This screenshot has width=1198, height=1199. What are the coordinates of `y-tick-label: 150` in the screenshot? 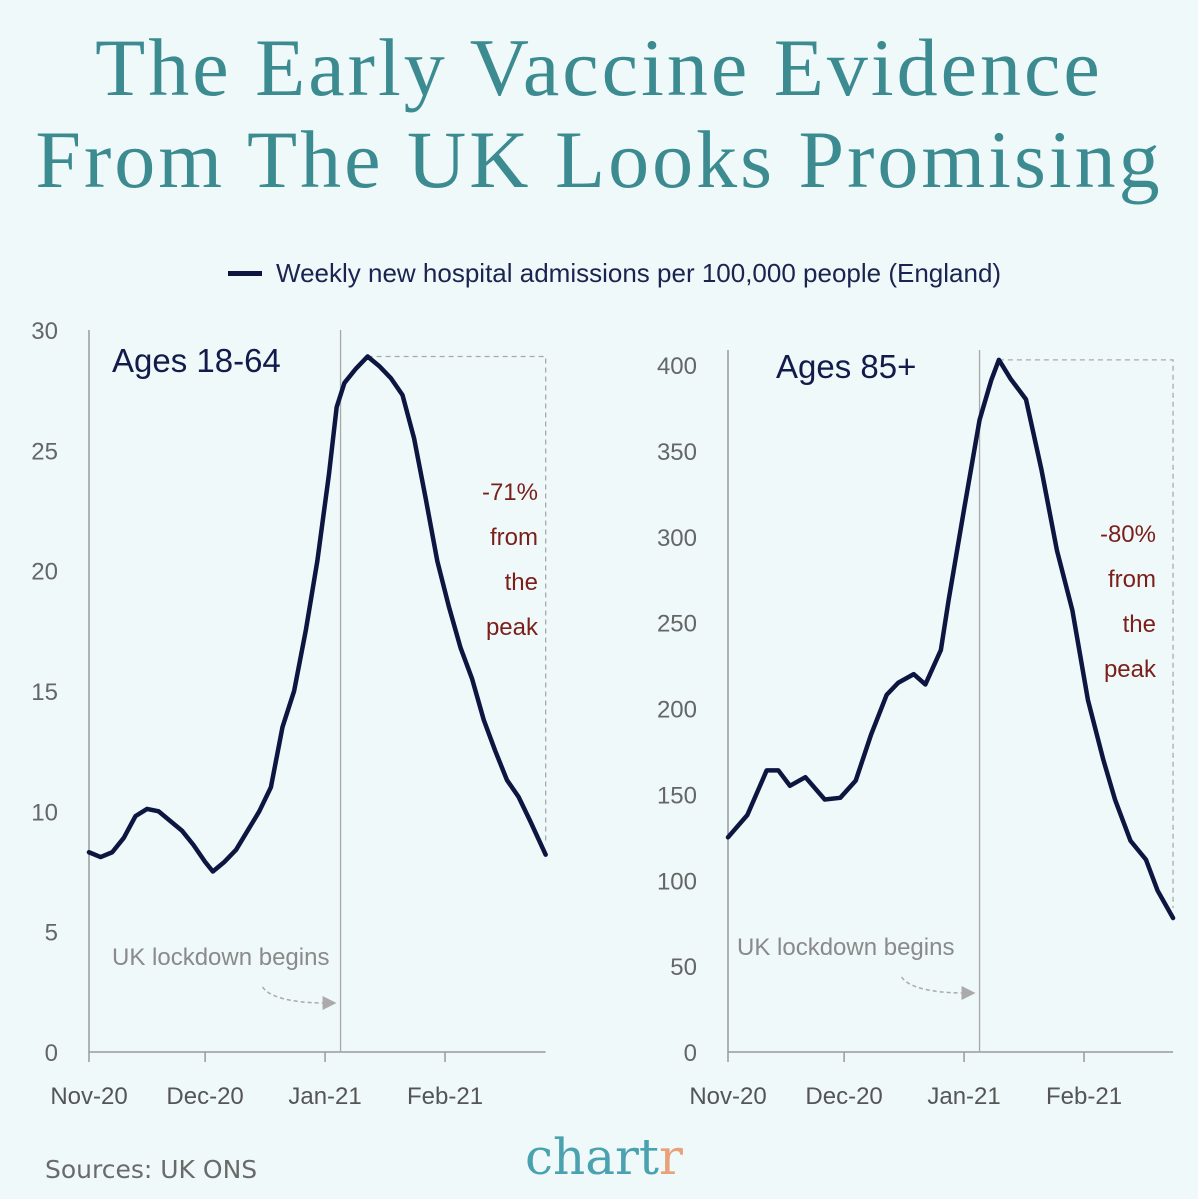 It's located at (677, 795).